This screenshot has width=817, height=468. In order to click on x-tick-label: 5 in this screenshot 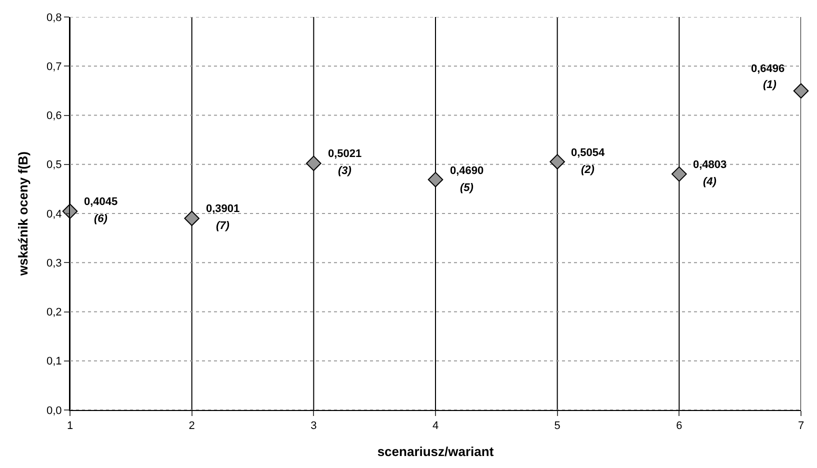, I will do `click(557, 426)`.